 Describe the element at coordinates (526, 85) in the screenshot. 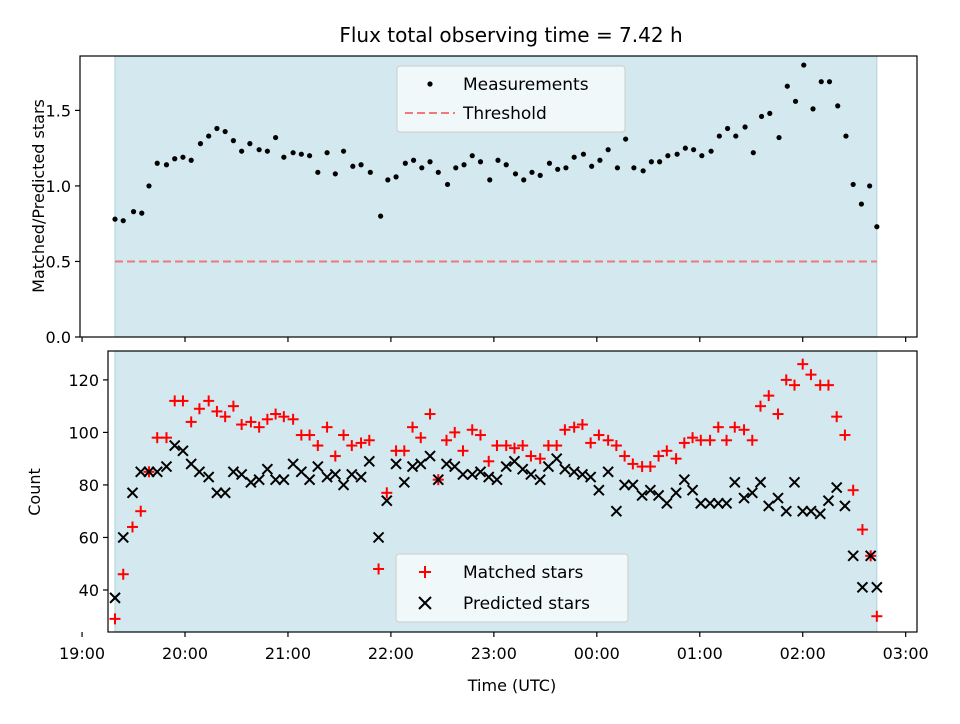

I see `legend-measurements-label: Measurements` at that location.